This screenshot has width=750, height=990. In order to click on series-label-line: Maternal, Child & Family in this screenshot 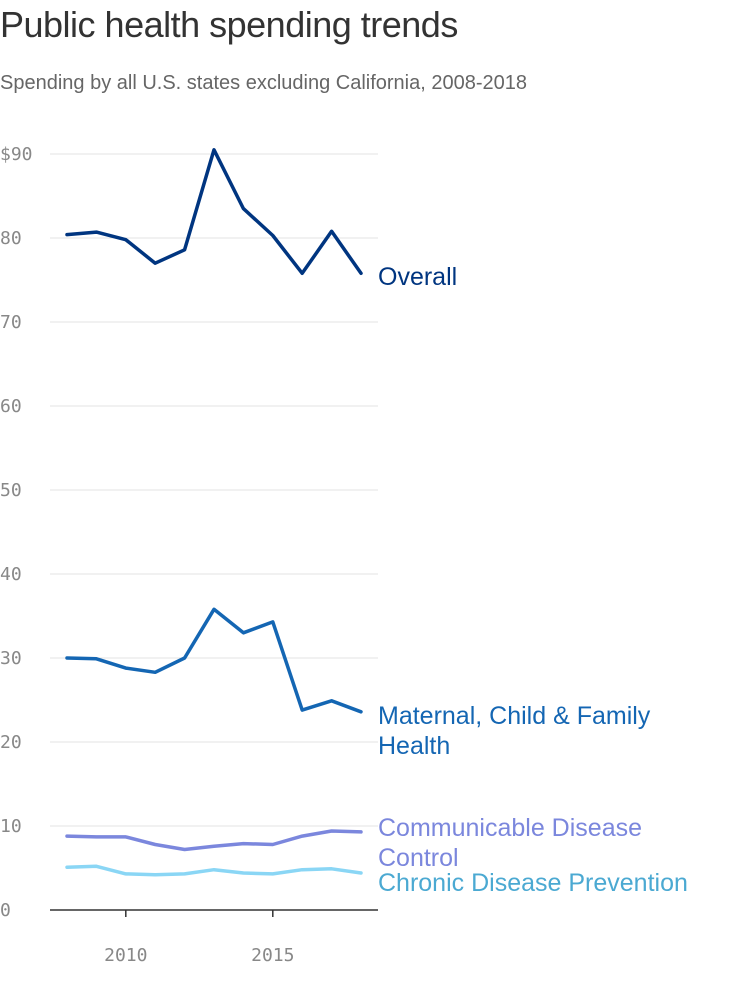, I will do `click(514, 716)`.